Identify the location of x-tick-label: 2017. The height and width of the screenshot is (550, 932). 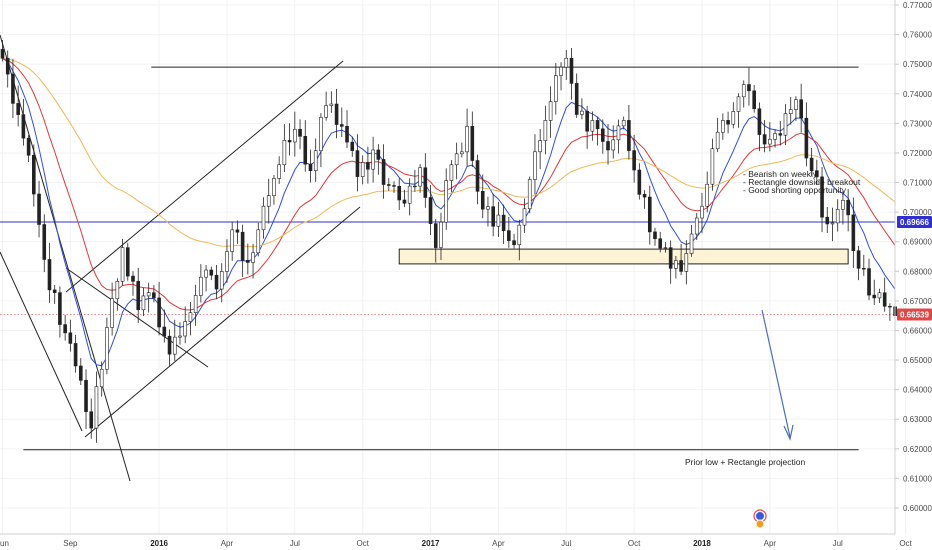
(431, 543).